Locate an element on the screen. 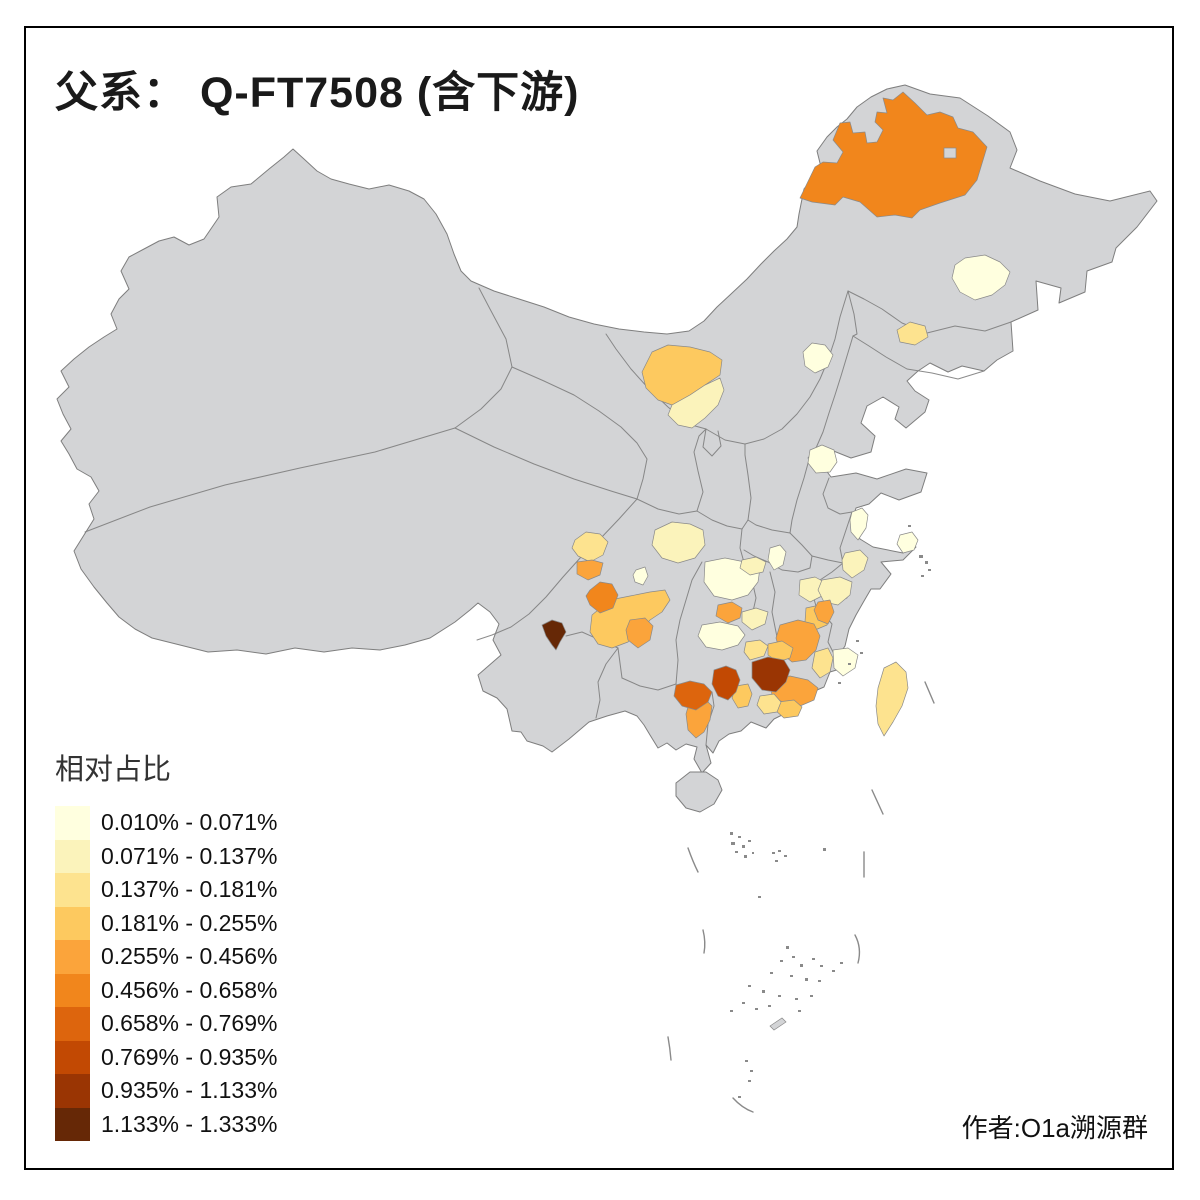 This screenshot has width=1200, height=1200. region-da-hinggan-ling is located at coordinates (893, 155).